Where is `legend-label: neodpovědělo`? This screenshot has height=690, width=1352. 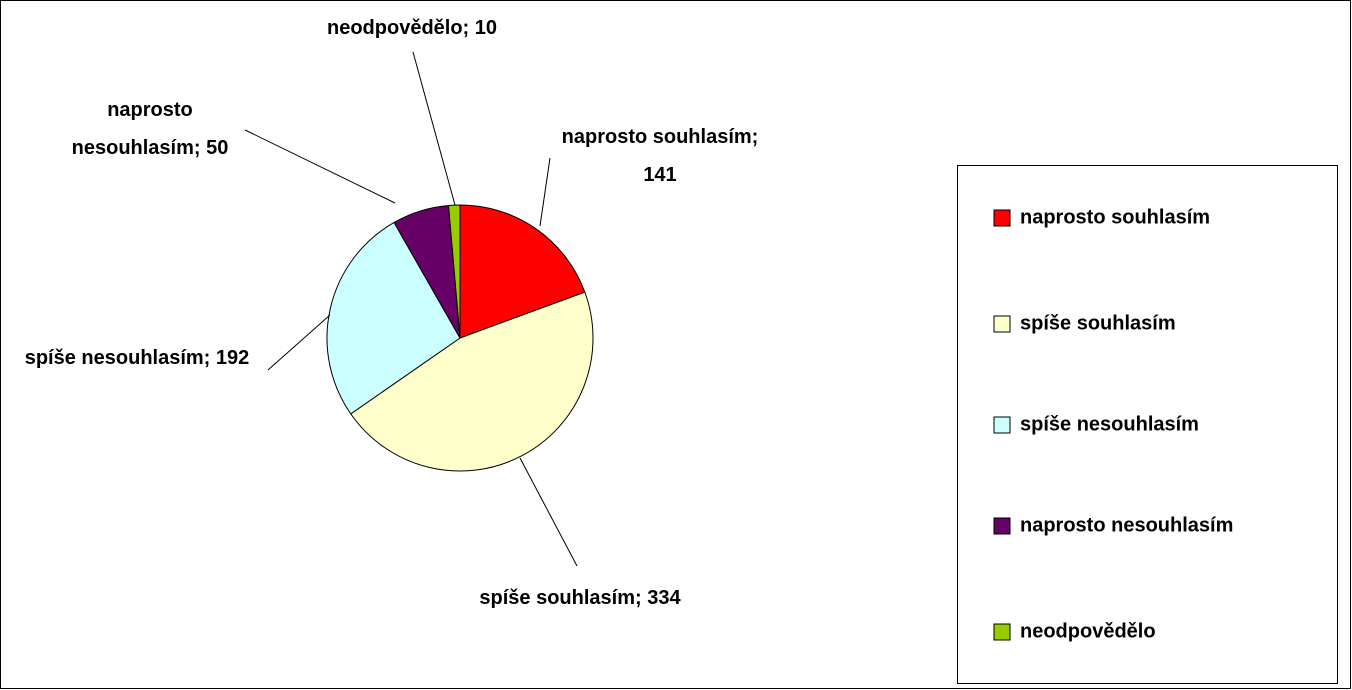 legend-label: neodpovědělo is located at coordinates (1088, 631).